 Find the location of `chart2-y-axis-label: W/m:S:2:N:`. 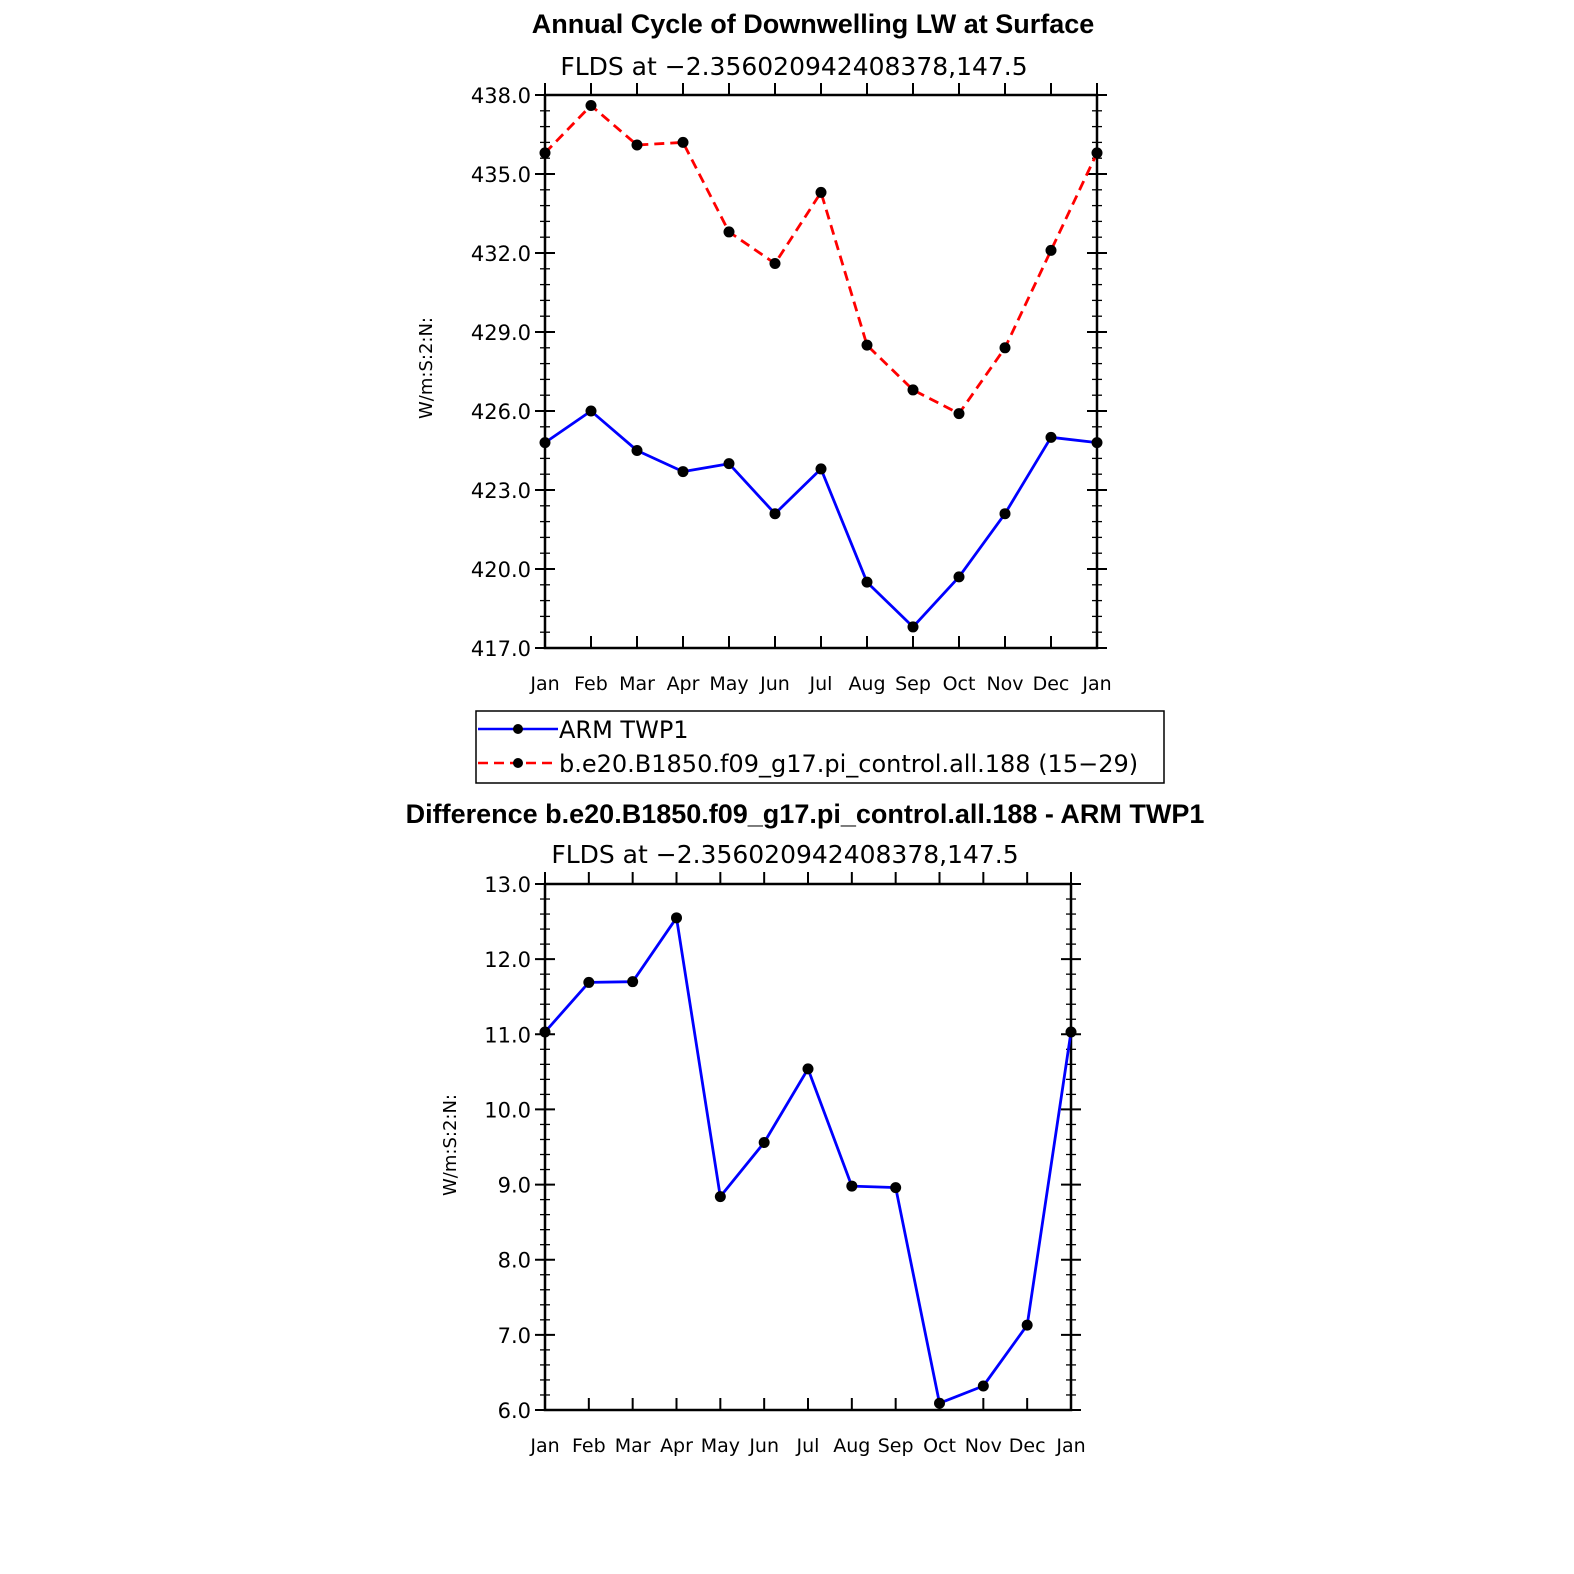

chart2-y-axis-label: W/m:S:2:N: is located at coordinates (450, 1145).